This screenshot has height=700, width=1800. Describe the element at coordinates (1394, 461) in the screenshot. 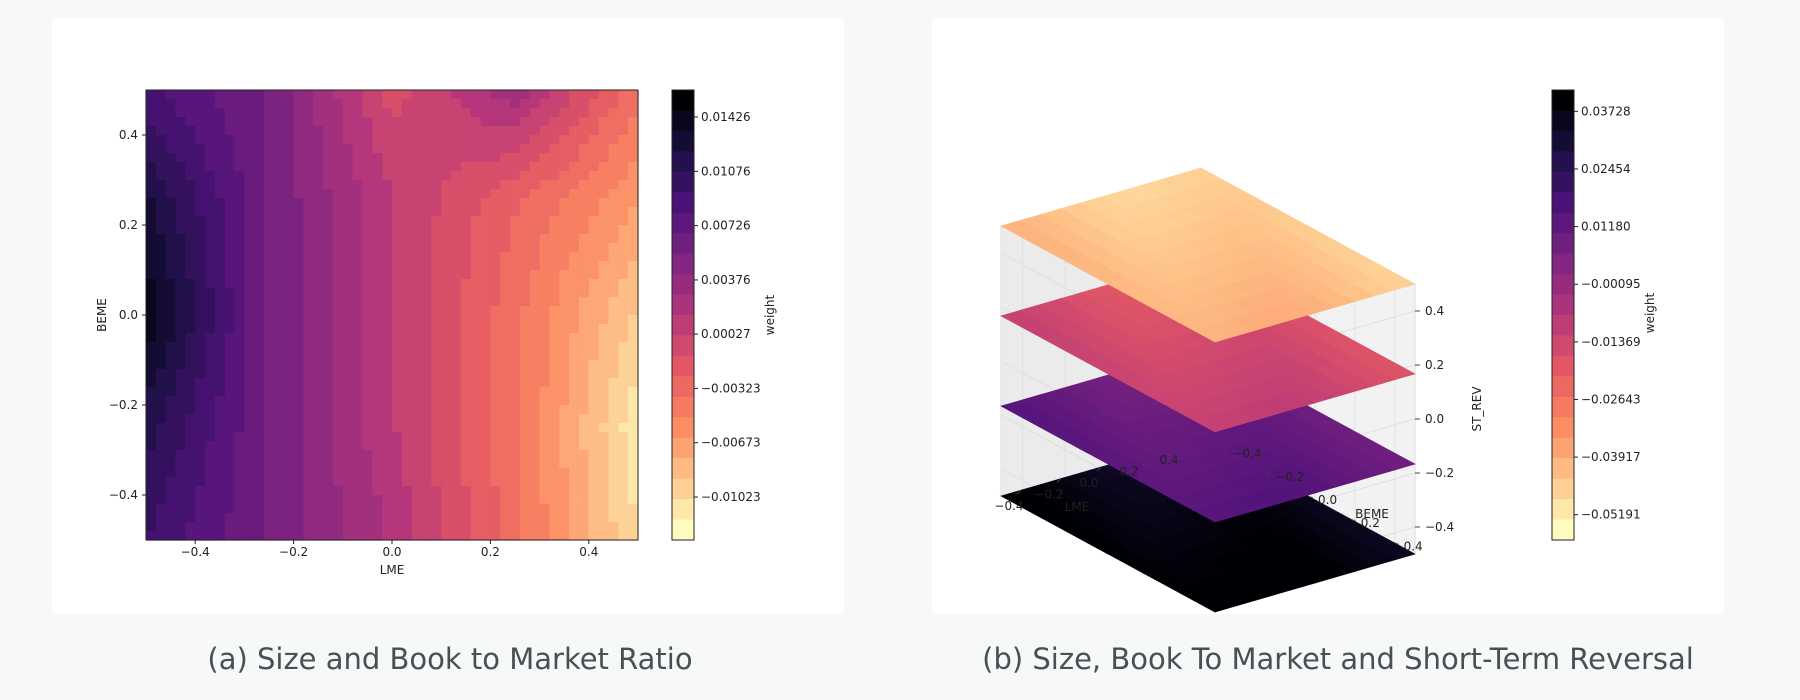

I see `plane-cell` at that location.